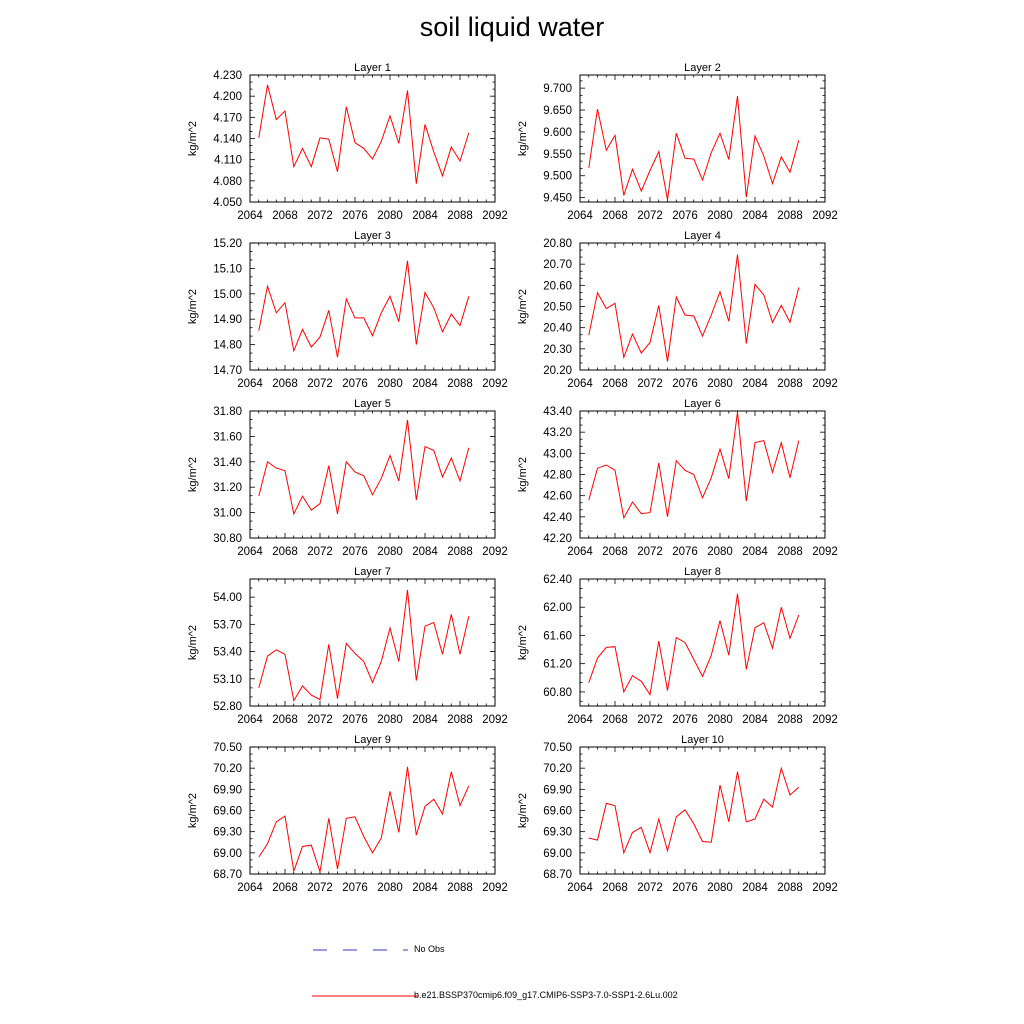 The height and width of the screenshot is (1024, 1024). Describe the element at coordinates (557, 518) in the screenshot. I see `y-tick-label: 42.40` at that location.